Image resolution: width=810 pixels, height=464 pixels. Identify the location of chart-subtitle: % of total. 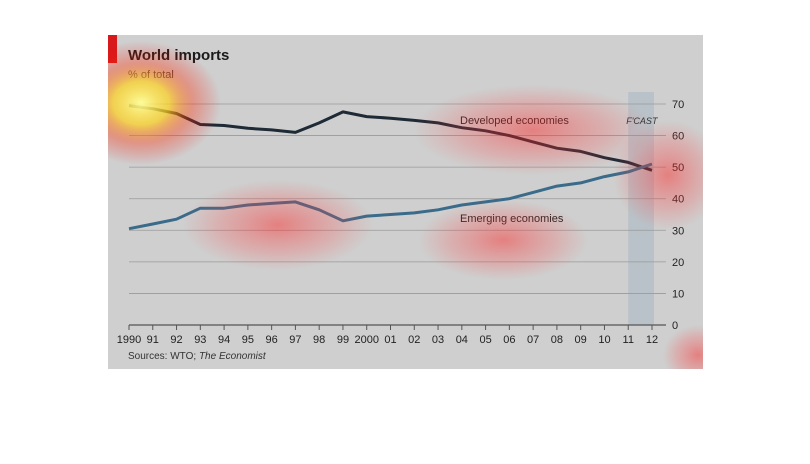
(151, 75).